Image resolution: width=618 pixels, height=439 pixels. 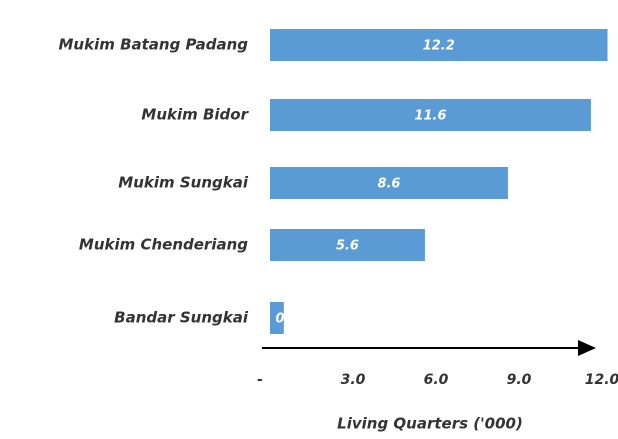 What do you see at coordinates (260, 380) in the screenshot?
I see `x-tick-label: -` at bounding box center [260, 380].